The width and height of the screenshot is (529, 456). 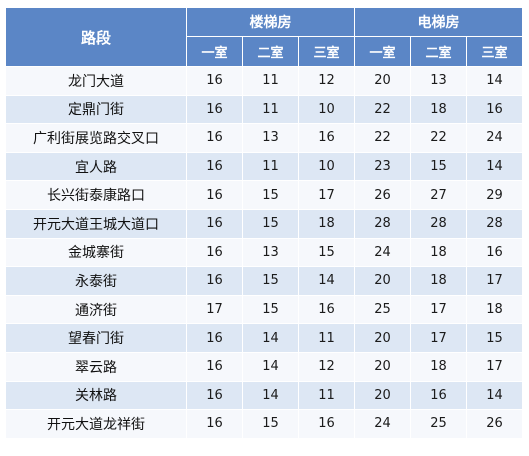 I want to click on road-name-cell: 定鼎门街, so click(x=96, y=109).